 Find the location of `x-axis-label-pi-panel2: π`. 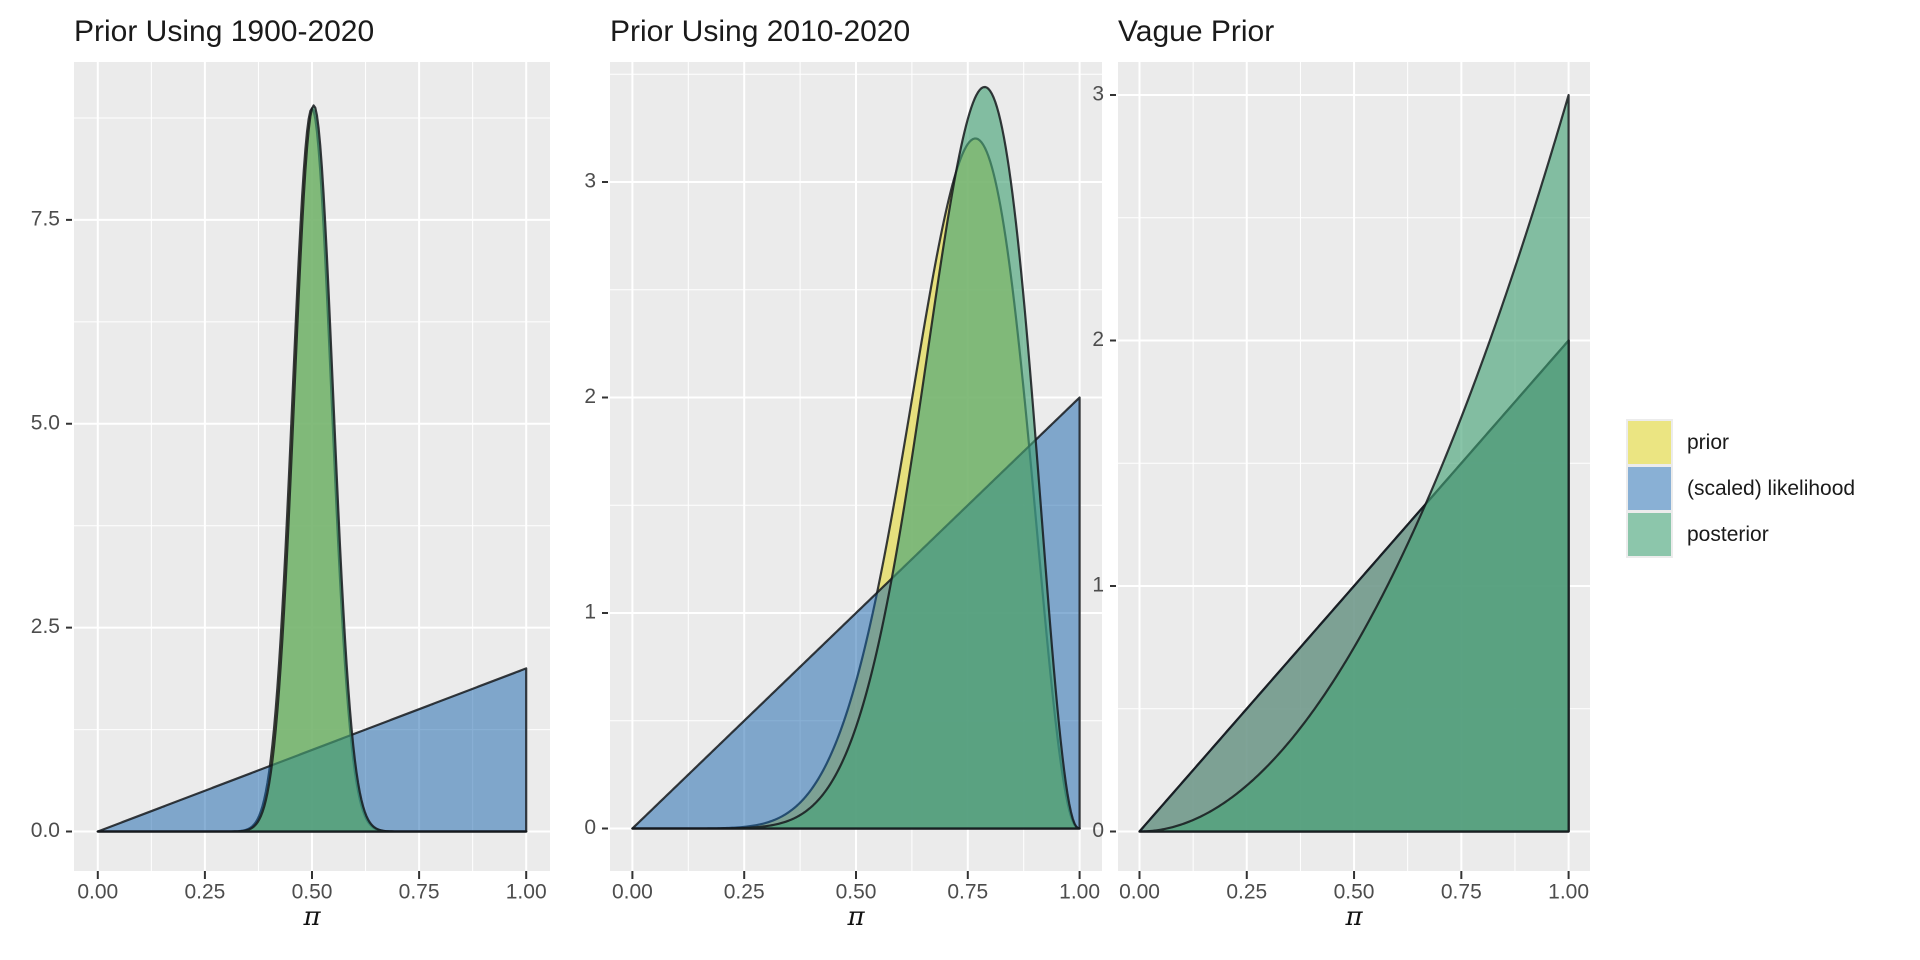

x-axis-label-pi-panel2: π is located at coordinates (856, 917).